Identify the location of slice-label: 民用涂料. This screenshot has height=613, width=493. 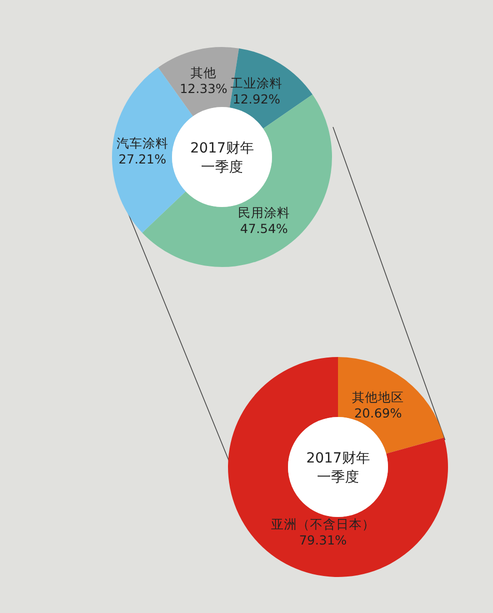
(264, 212).